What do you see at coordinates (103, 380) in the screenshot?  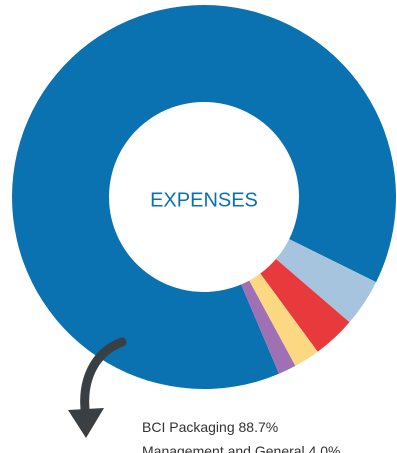 I see `arrow` at bounding box center [103, 380].